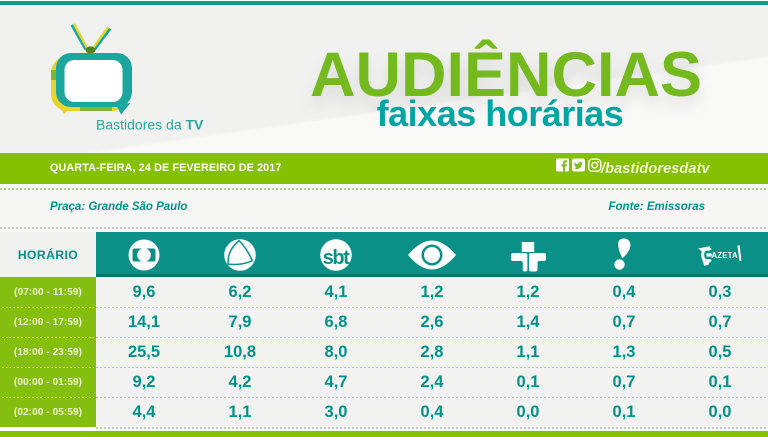 This screenshot has width=768, height=437. What do you see at coordinates (336, 258) in the screenshot?
I see `svg-text: sbt` at bounding box center [336, 258].